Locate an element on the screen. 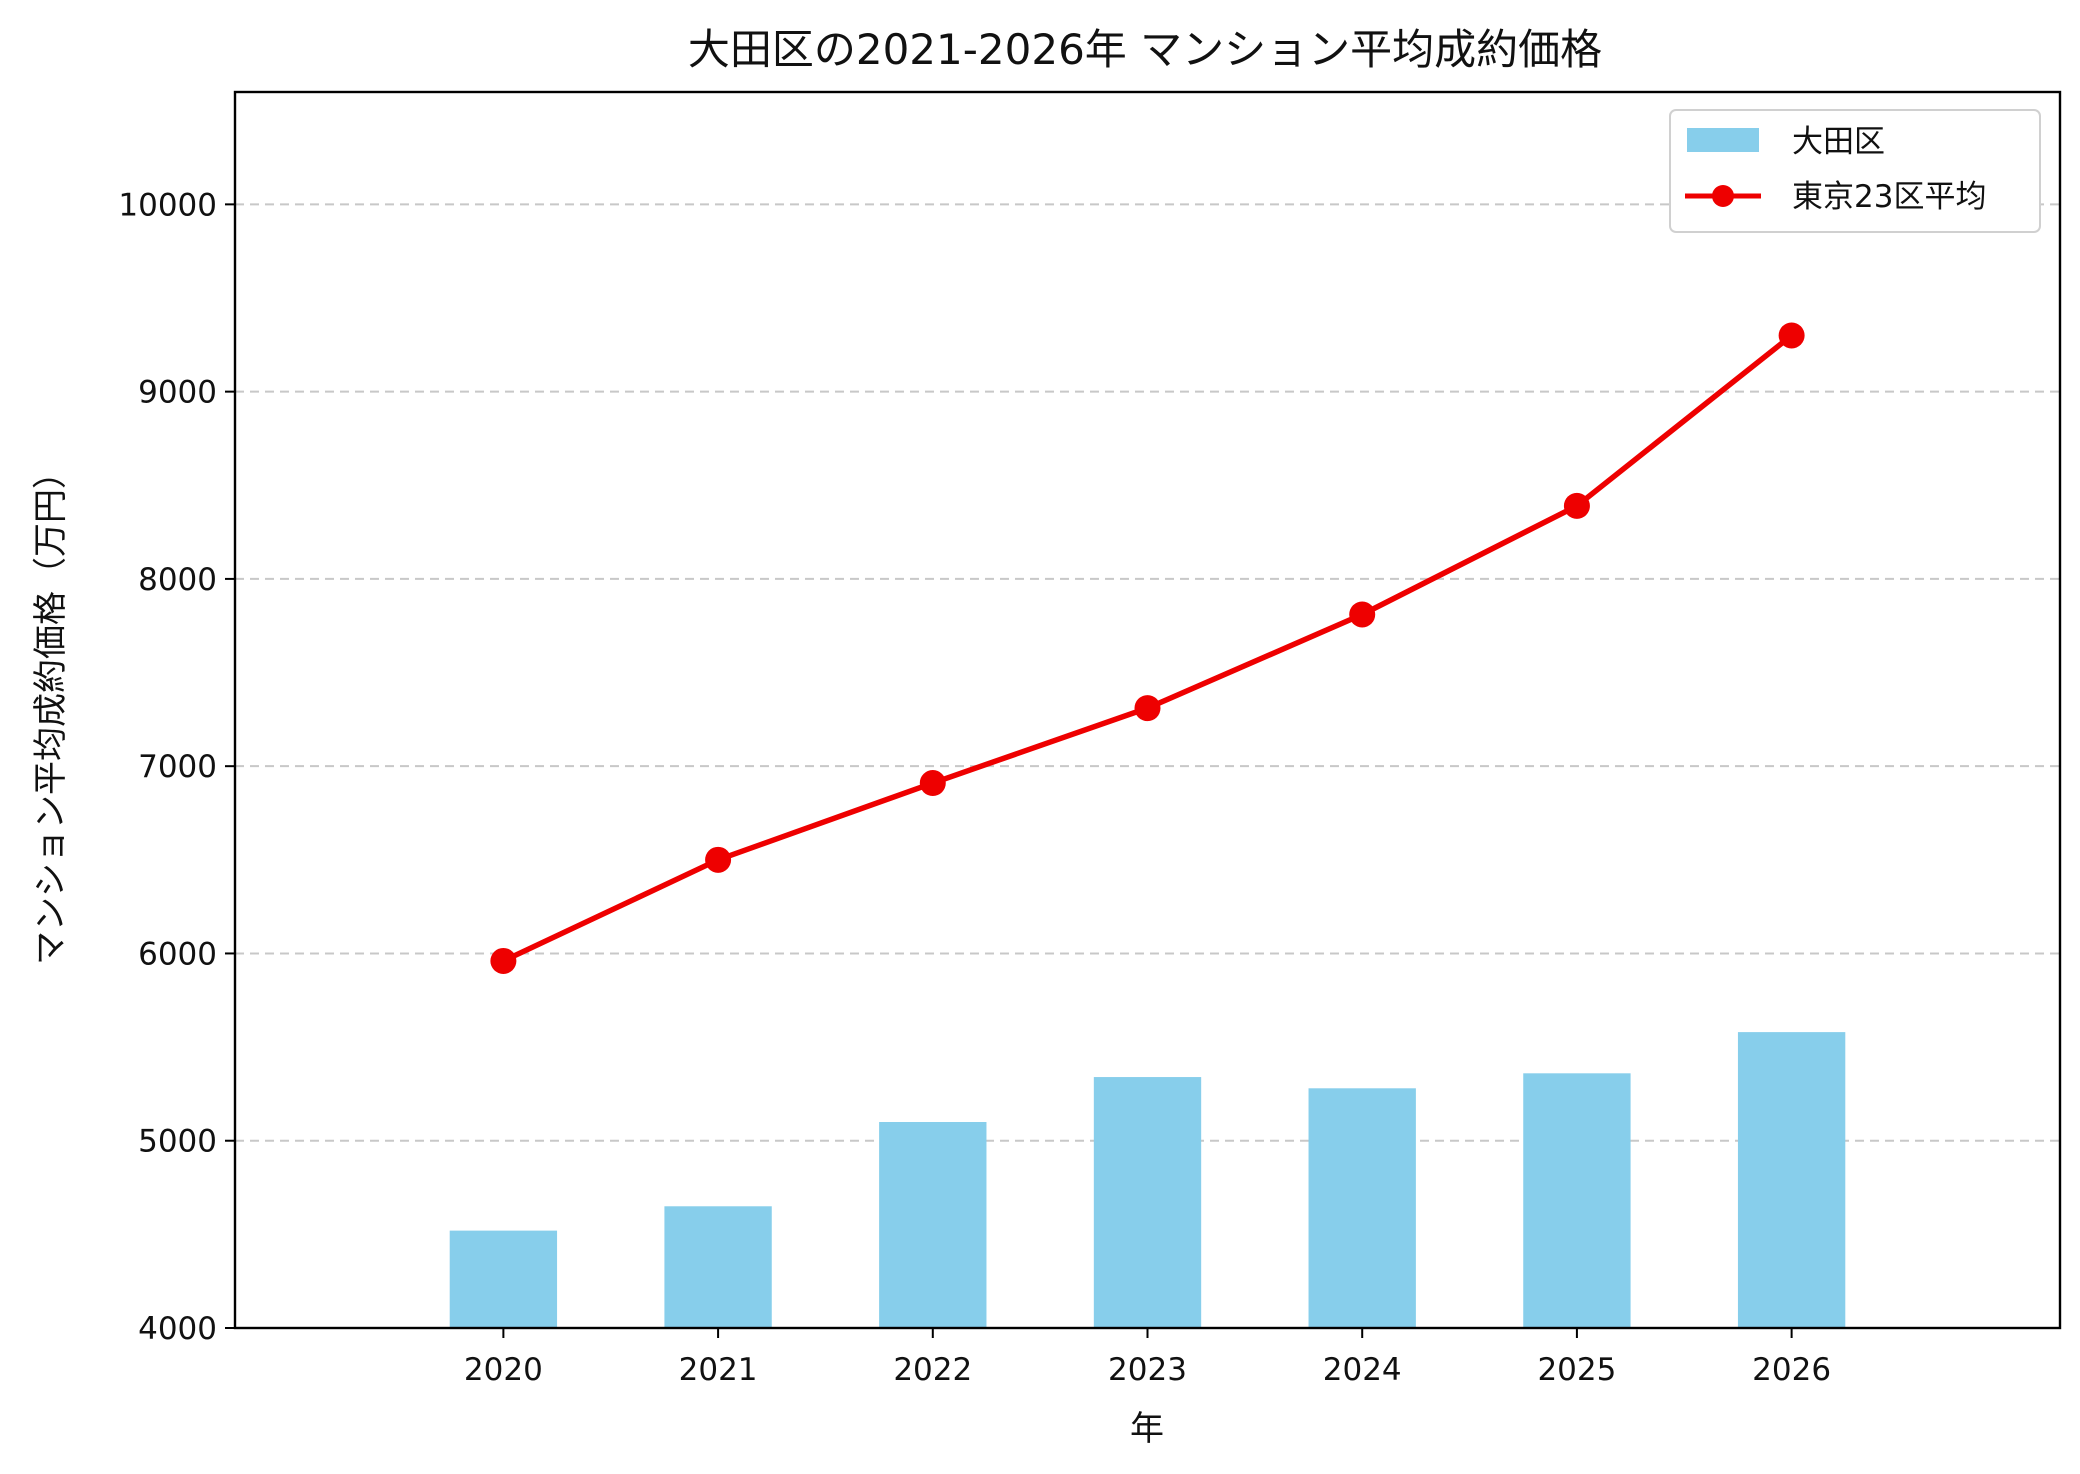 This screenshot has height=1474, width=2080. y-tick-label: 5000 is located at coordinates (177, 1142).